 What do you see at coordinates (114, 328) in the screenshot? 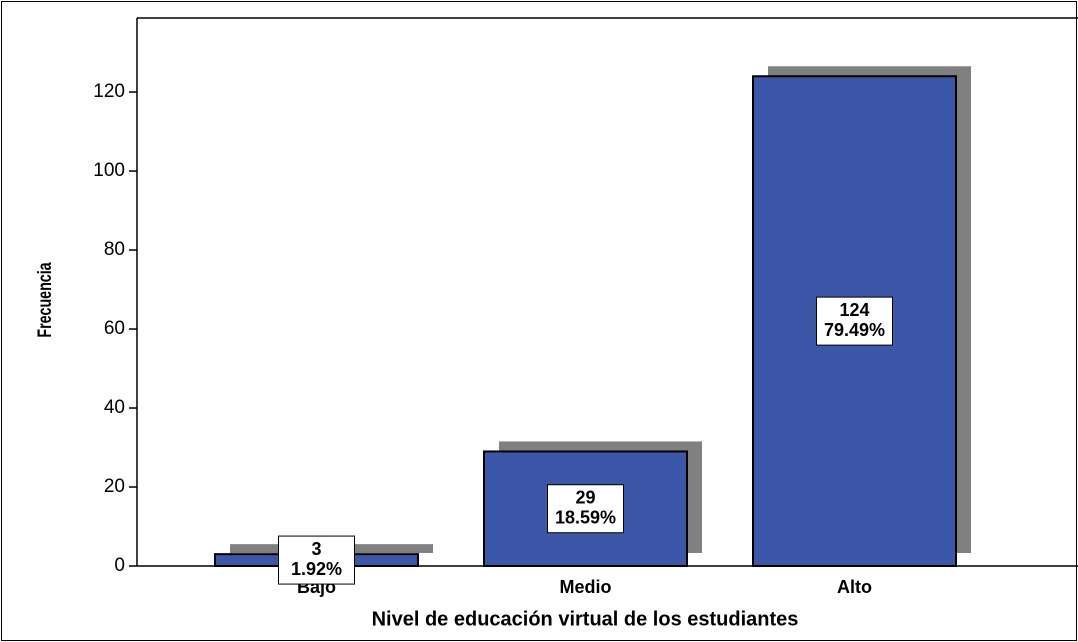
I see `y-tick-label: 60` at bounding box center [114, 328].